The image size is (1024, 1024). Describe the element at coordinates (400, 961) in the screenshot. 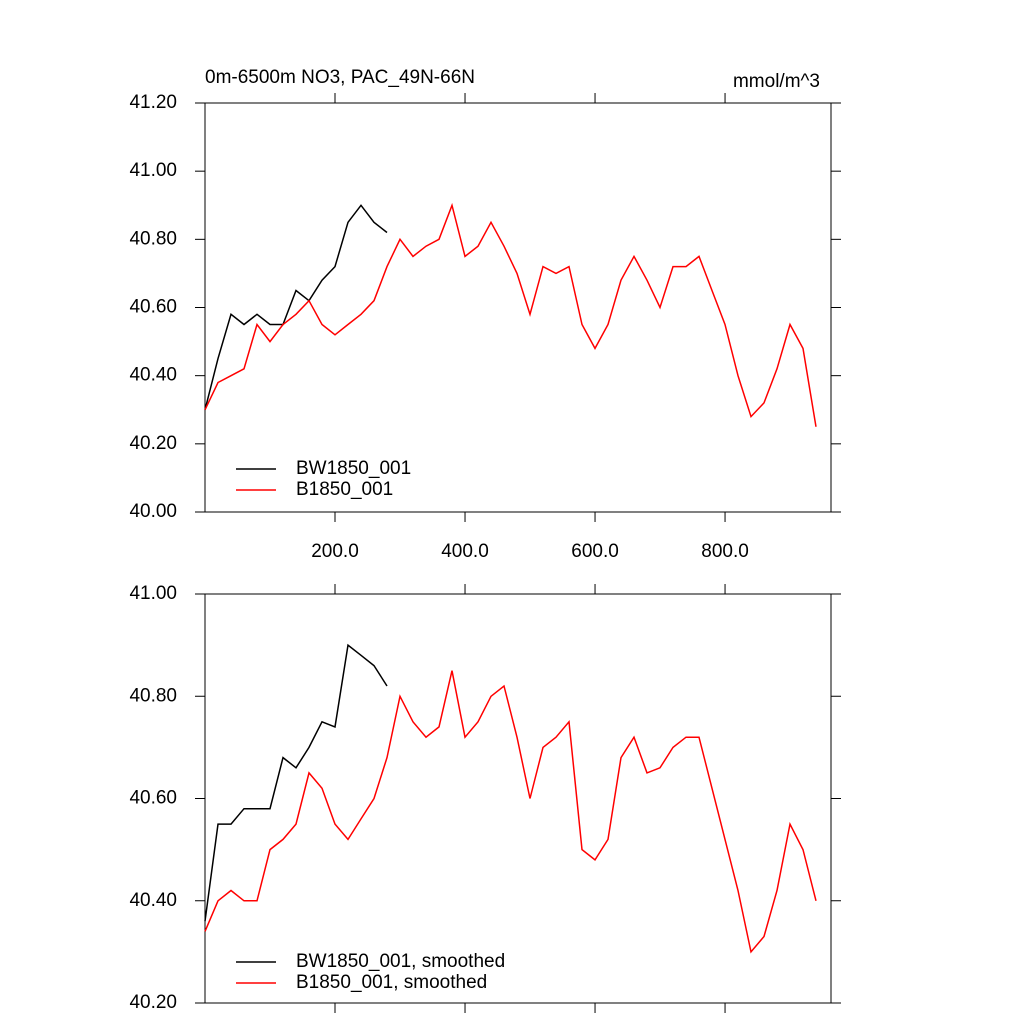

I see `legend-label: BW1850_001, smoothed` at that location.